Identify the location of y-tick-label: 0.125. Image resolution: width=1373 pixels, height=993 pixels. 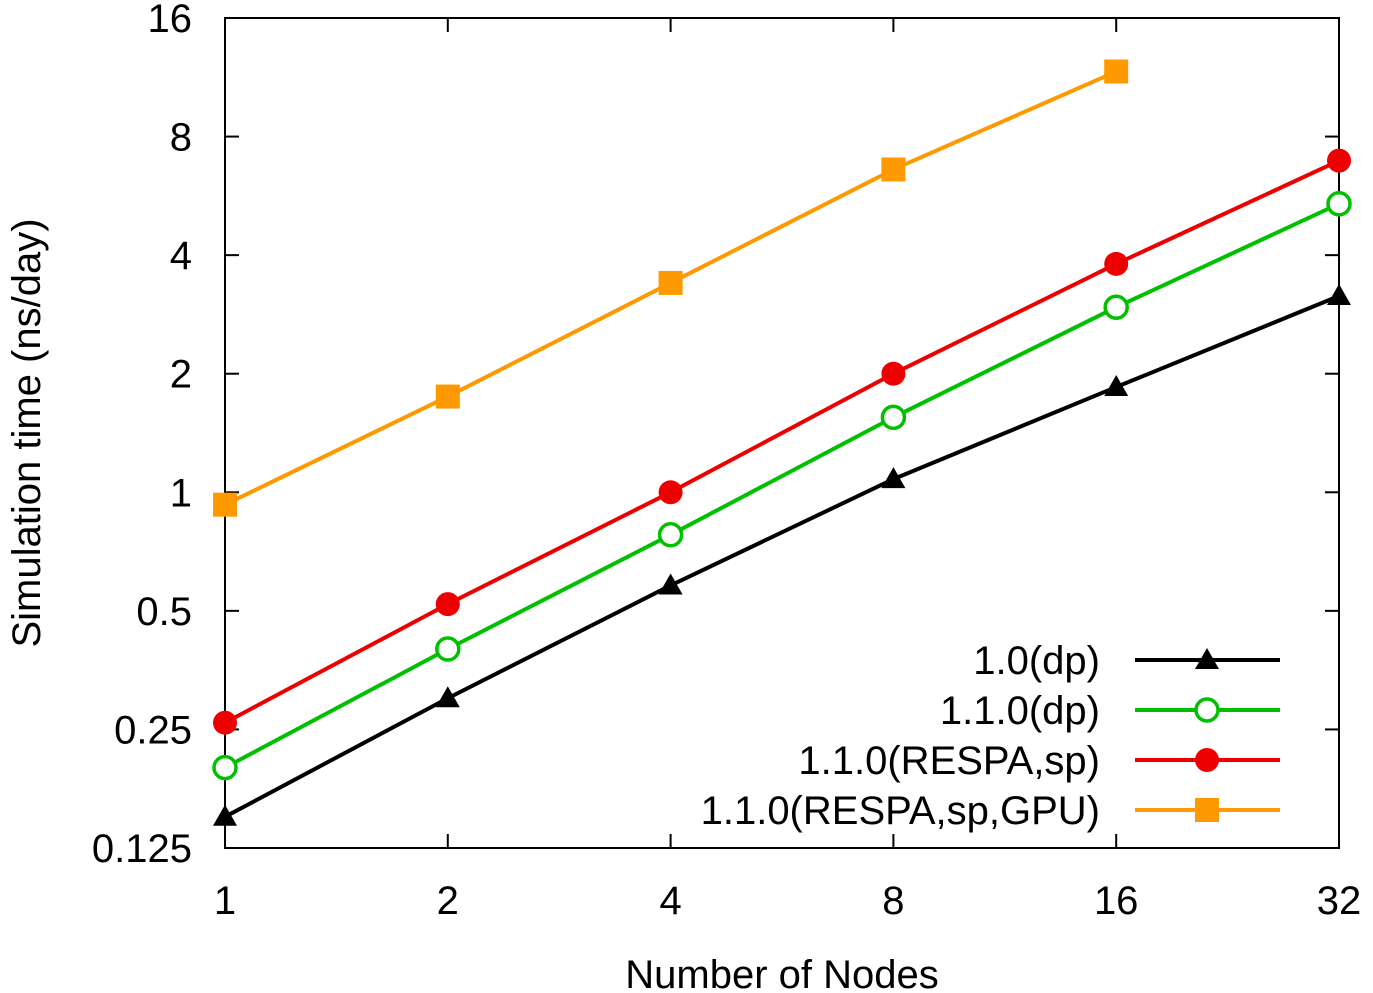
(142, 849).